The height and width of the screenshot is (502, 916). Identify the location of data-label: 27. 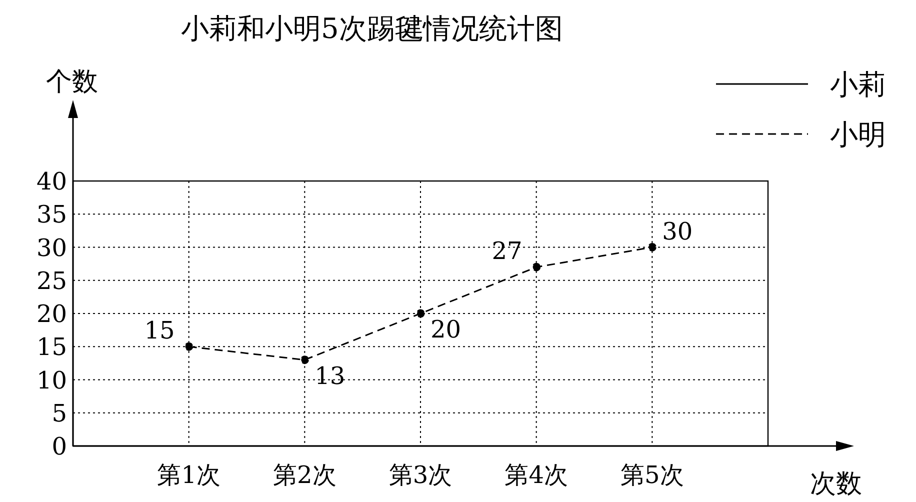
(507, 251).